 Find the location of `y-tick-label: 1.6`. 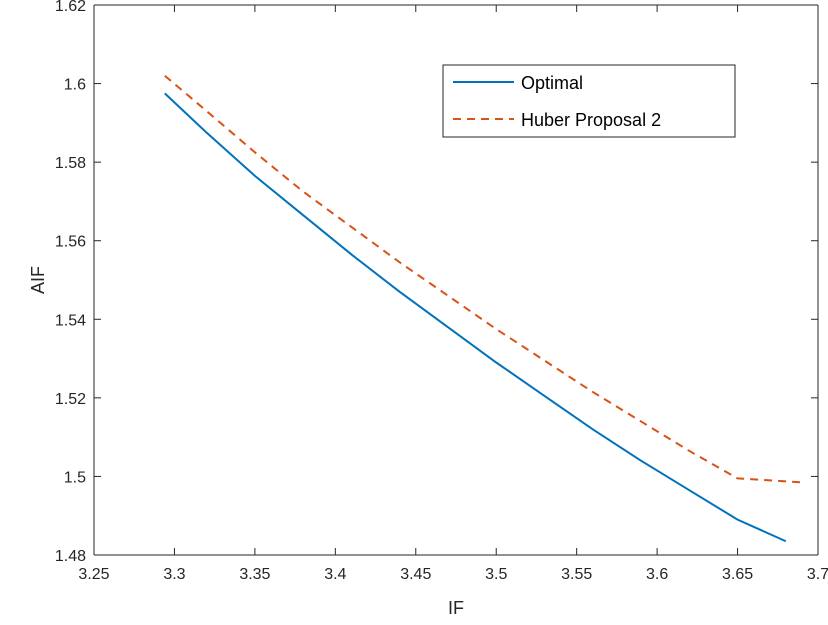

y-tick-label: 1.6 is located at coordinates (75, 85).